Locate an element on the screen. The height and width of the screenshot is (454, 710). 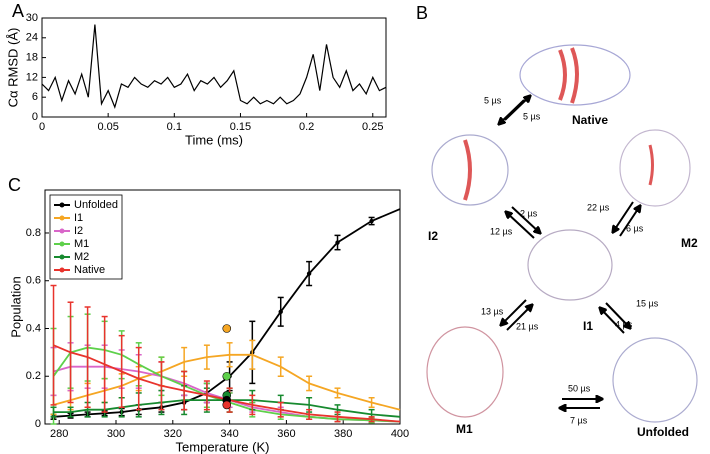
x-axis-label: Temperature (K) is located at coordinates (223, 446).